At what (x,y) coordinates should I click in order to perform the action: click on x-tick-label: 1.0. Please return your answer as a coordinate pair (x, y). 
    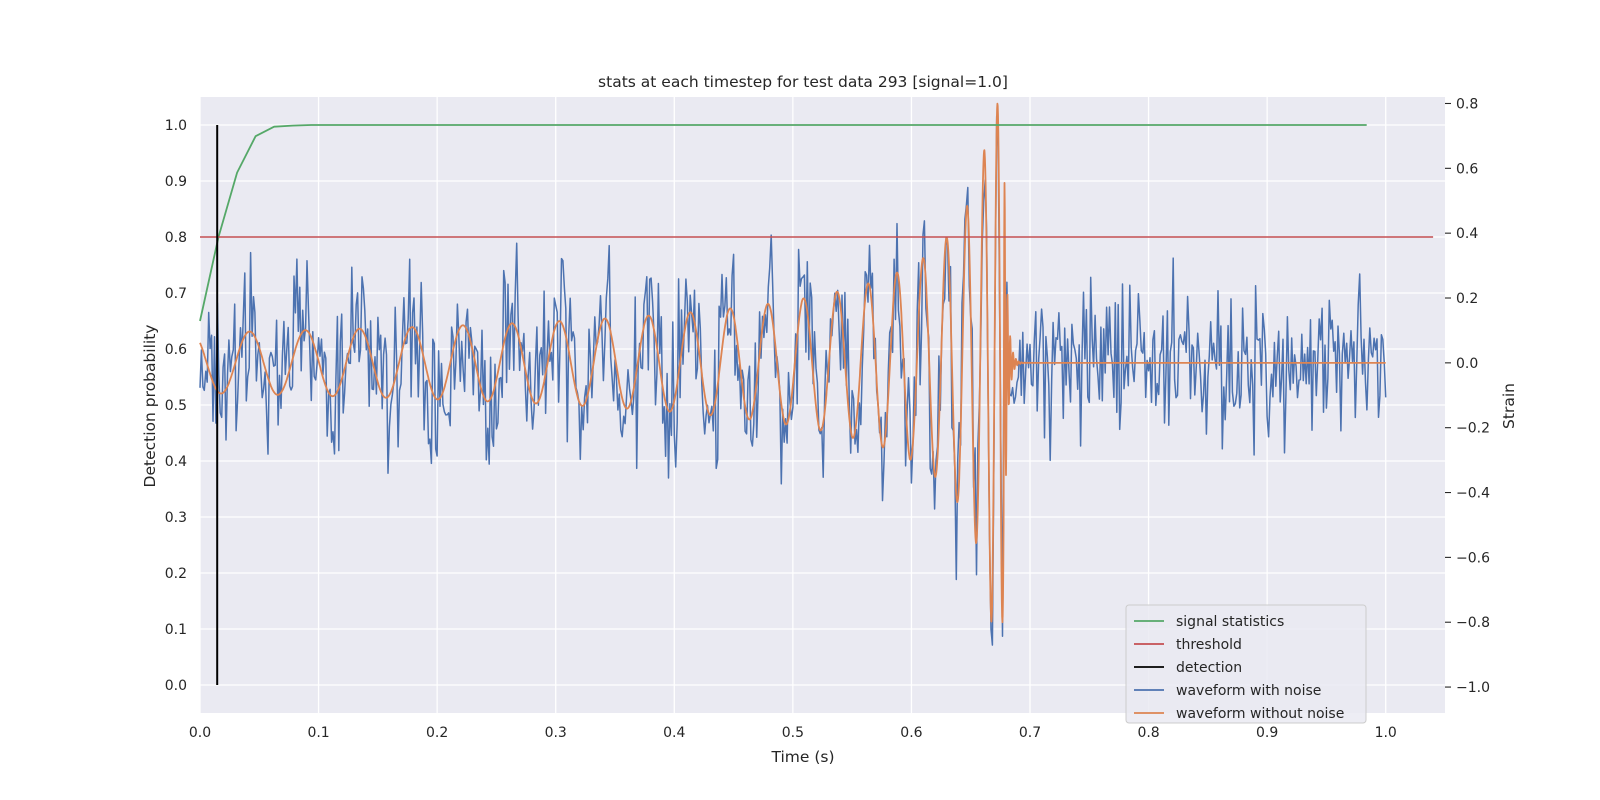
    Looking at the image, I should click on (1386, 733).